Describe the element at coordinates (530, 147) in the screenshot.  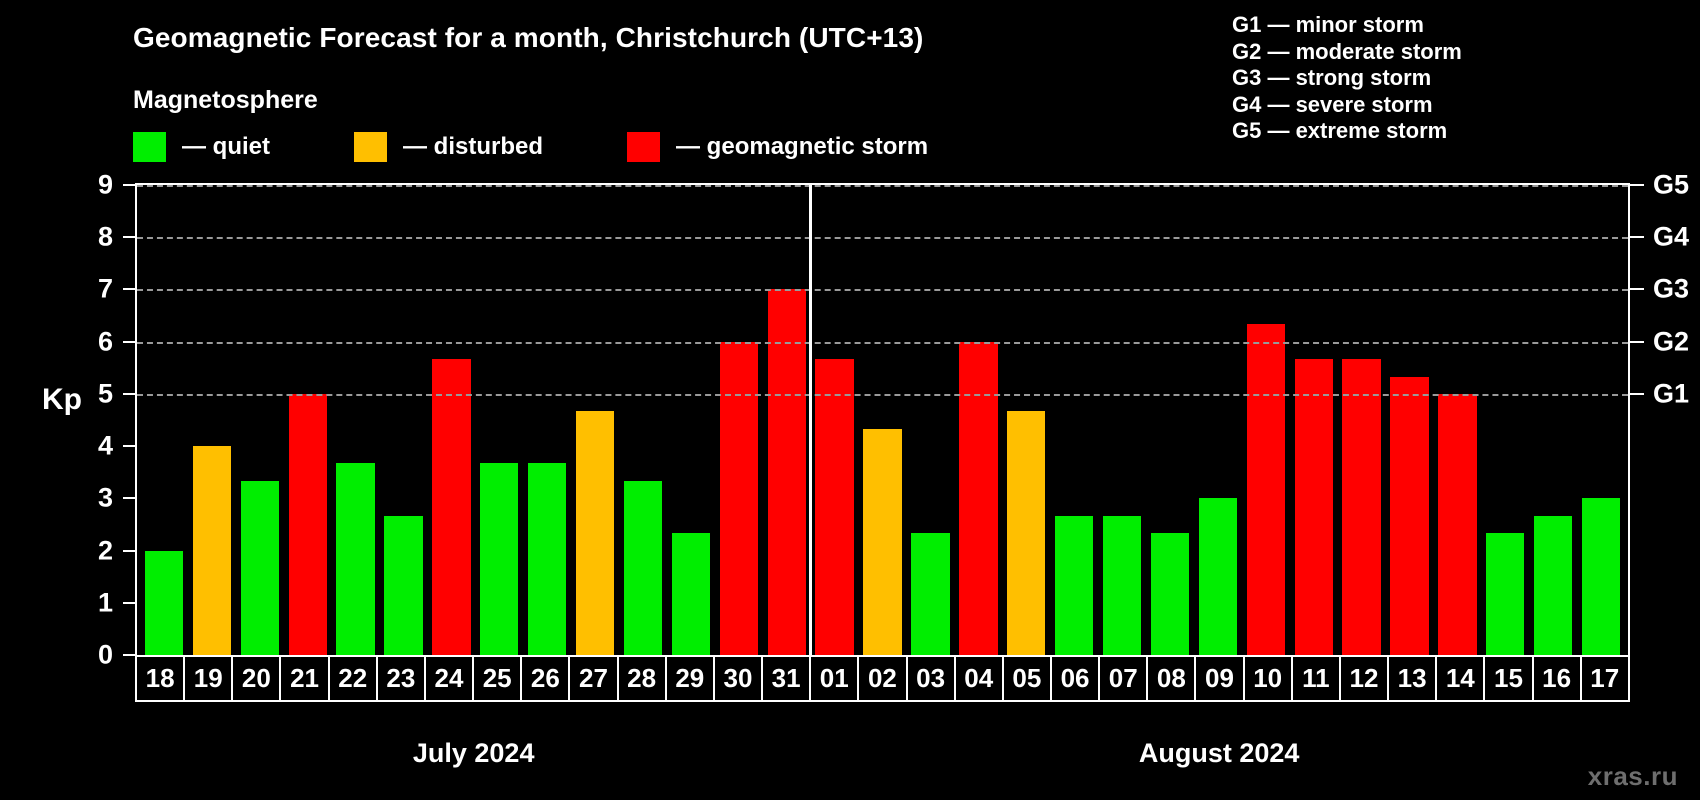
I see `color-legend: — quiet — disturbed — geomagnetic storm` at that location.